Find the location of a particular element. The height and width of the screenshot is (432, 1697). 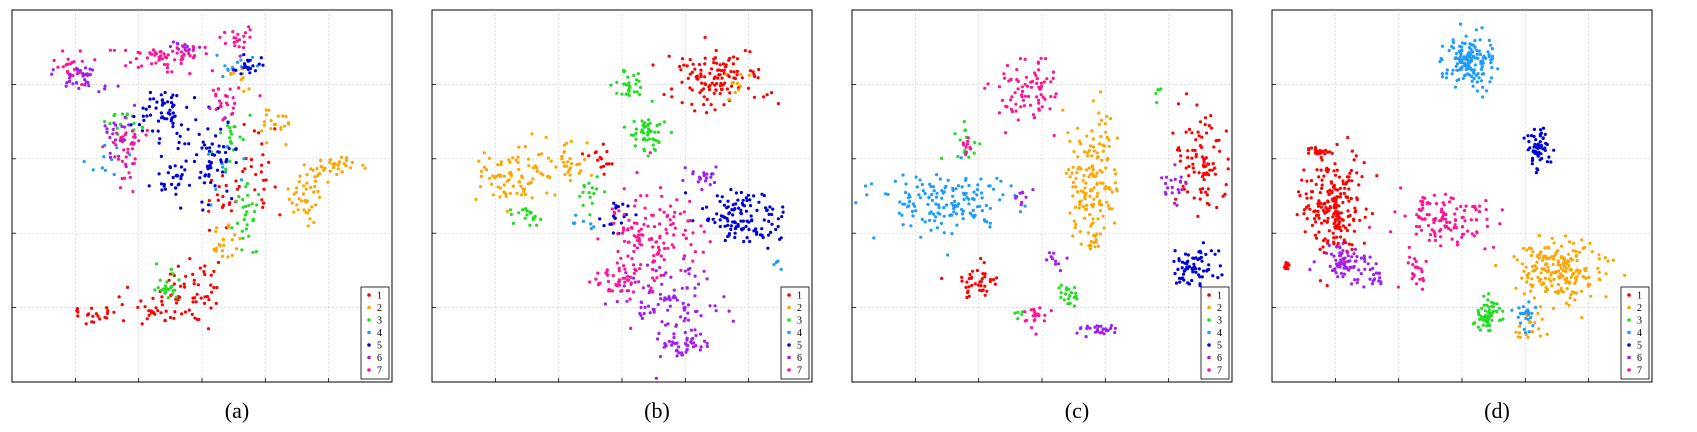

legend-label: 4 is located at coordinates (799, 333).